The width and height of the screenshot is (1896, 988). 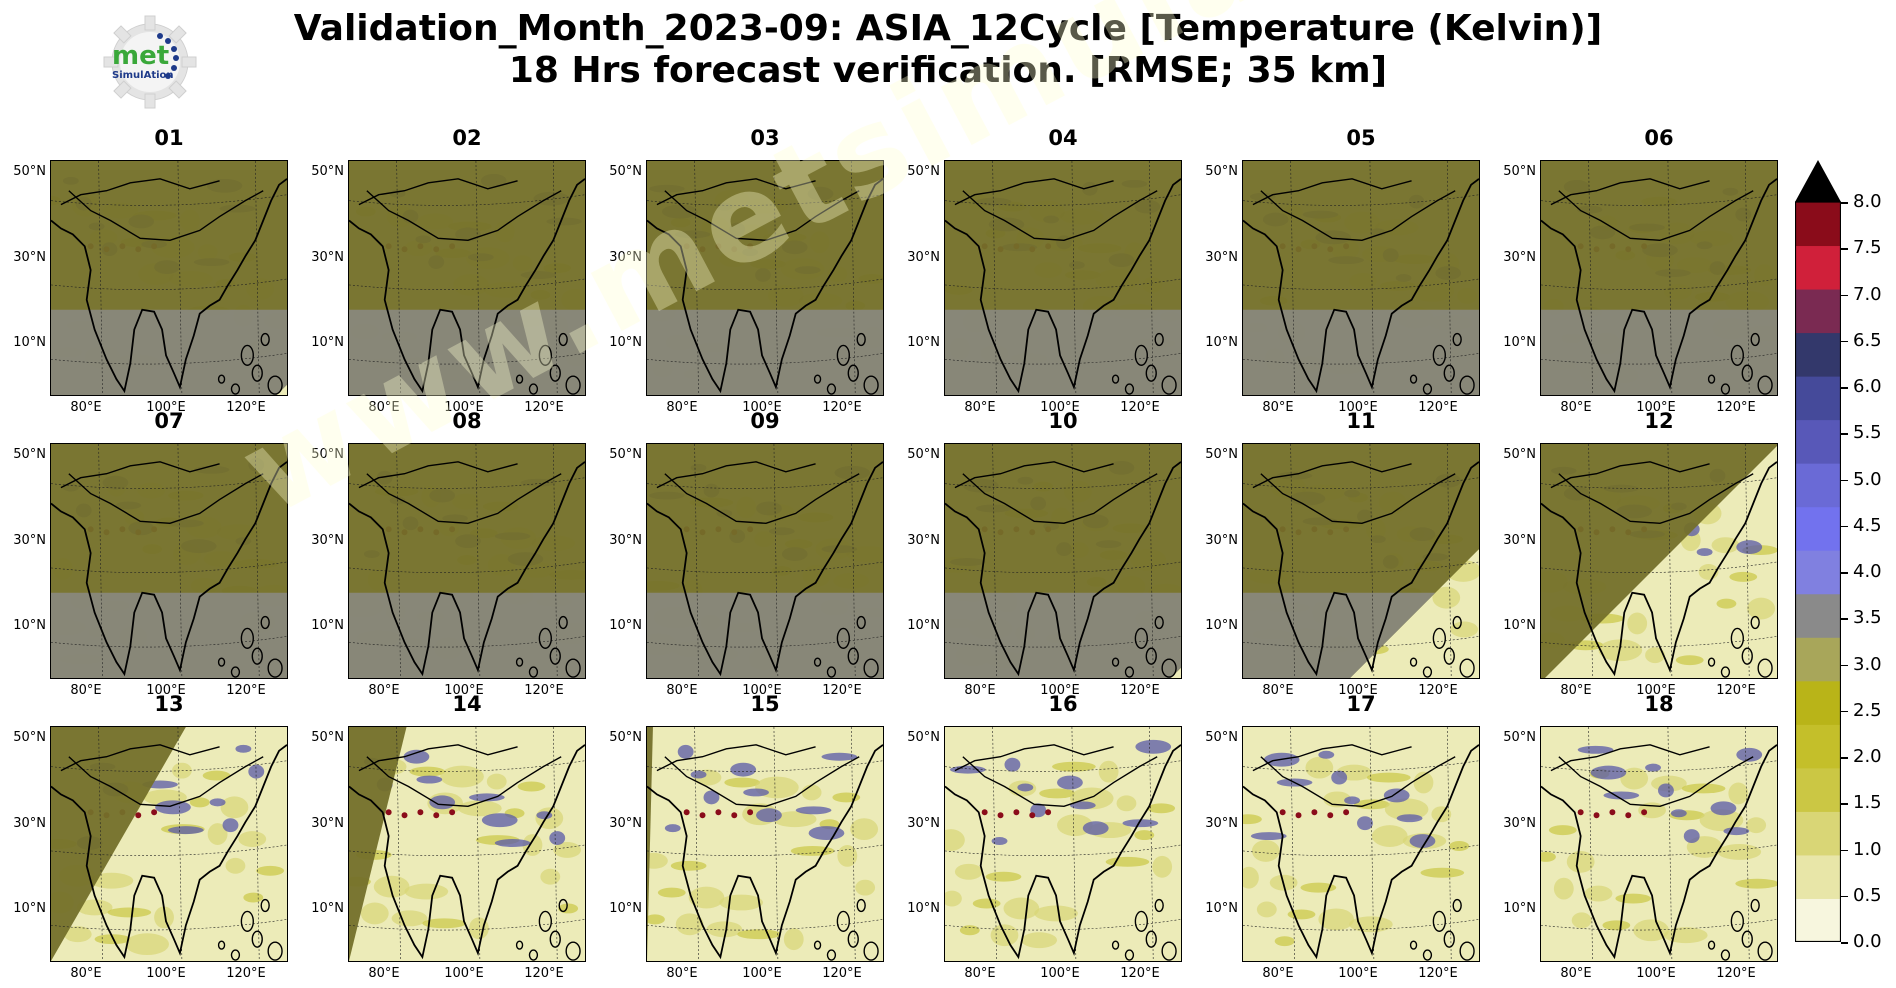 I want to click on forecast-panel-12: 12 50°N 30°N 10°N 80°E 100°E 120°E, so click(x=1640, y=553).